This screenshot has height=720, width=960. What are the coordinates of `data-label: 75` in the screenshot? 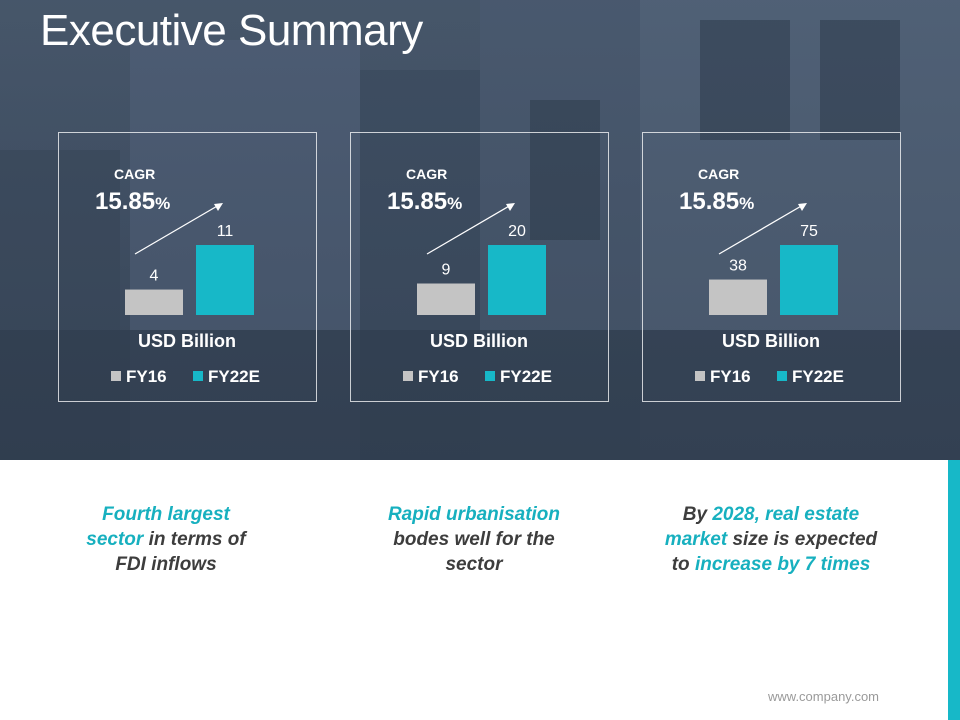 It's located at (809, 231).